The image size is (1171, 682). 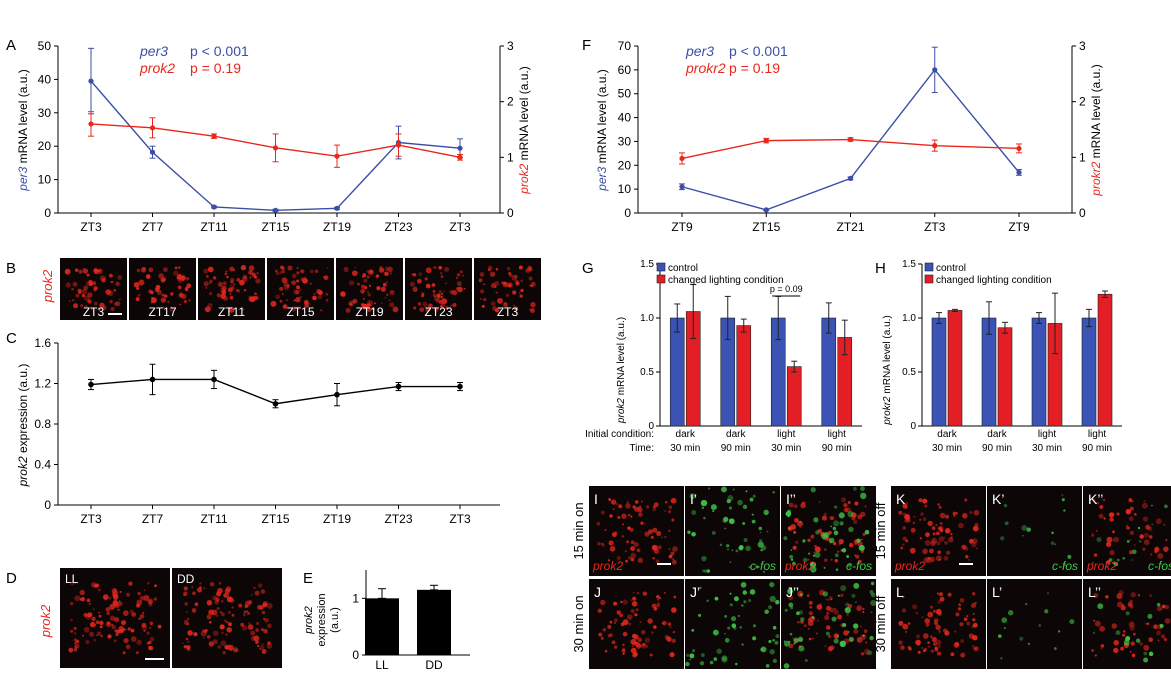 What do you see at coordinates (434, 622) in the screenshot?
I see `bar-DD` at bounding box center [434, 622].